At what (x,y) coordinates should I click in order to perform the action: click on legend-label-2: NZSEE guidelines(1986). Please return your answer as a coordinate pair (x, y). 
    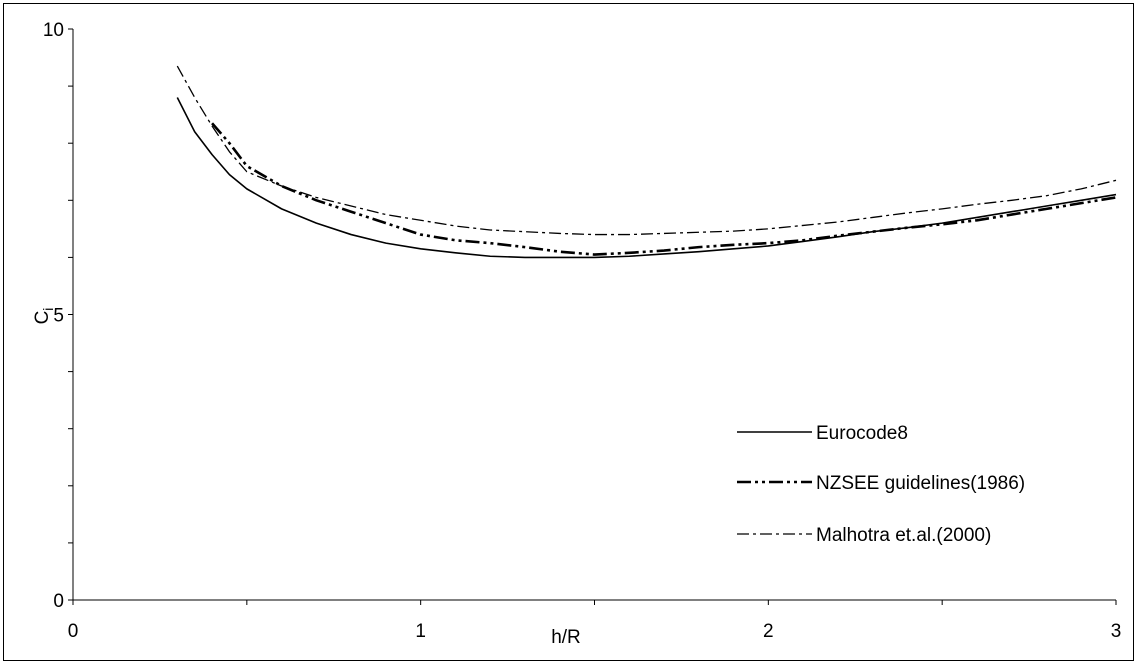
    Looking at the image, I should click on (920, 483).